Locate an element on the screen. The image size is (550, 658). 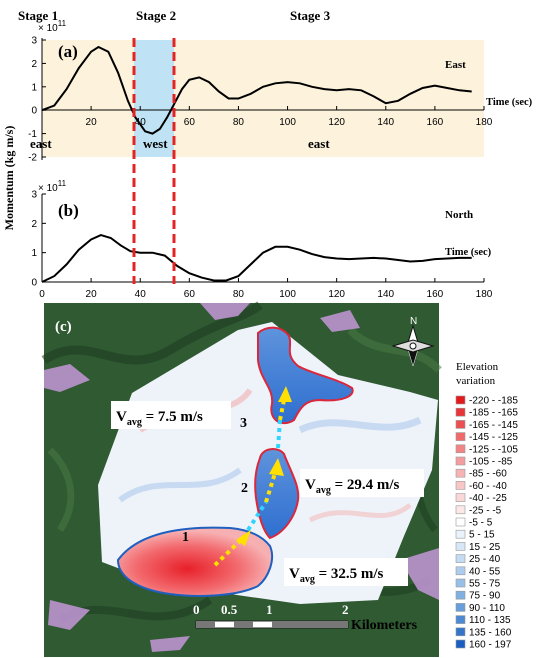
panel-label-b: (b) is located at coordinates (68, 210).